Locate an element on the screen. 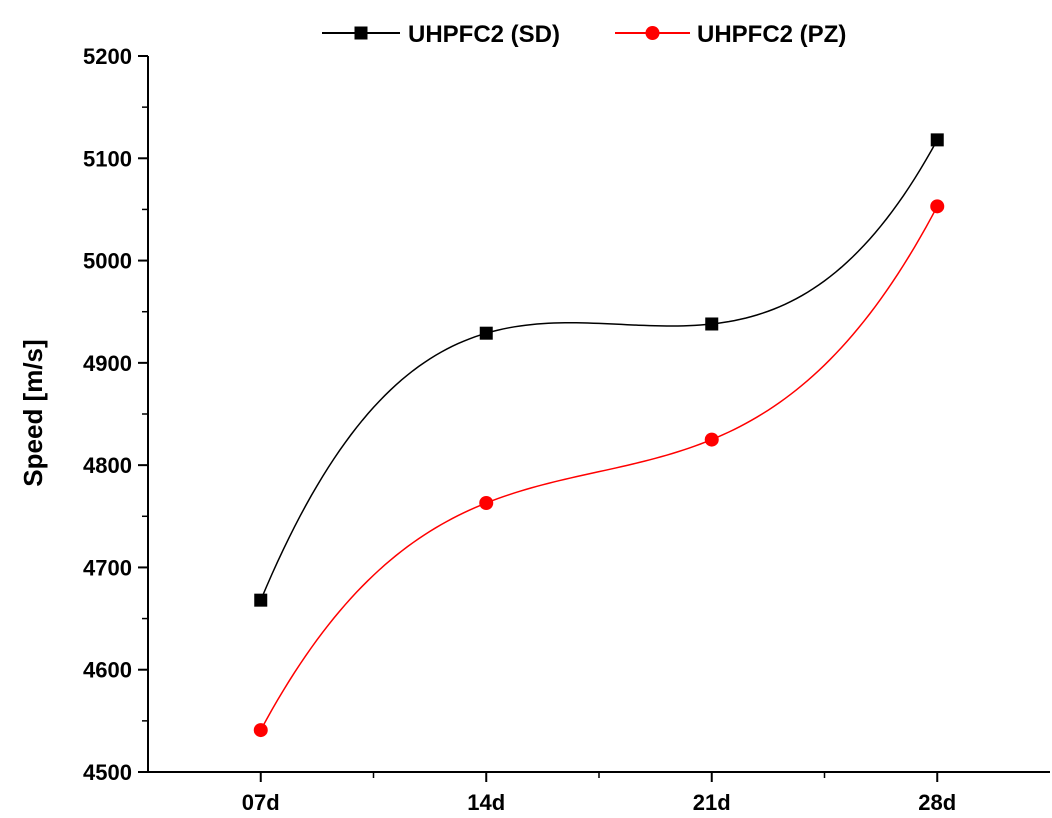 Image resolution: width=1052 pixels, height=818 pixels. y-tick-label: 5000 is located at coordinates (107, 261).